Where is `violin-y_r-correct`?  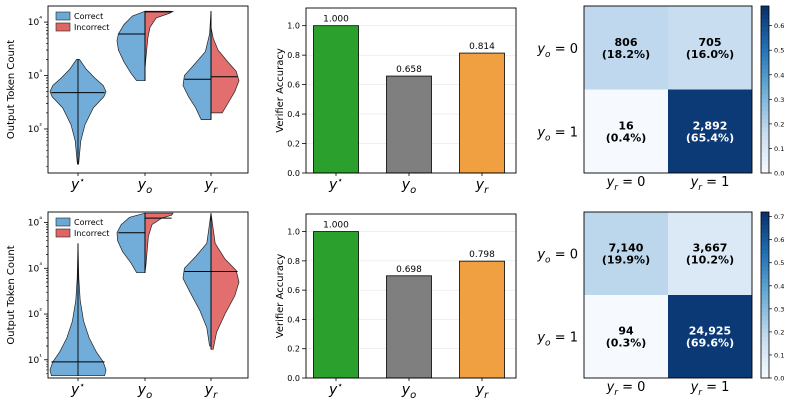
violin-y_r-correct is located at coordinates (197, 65).